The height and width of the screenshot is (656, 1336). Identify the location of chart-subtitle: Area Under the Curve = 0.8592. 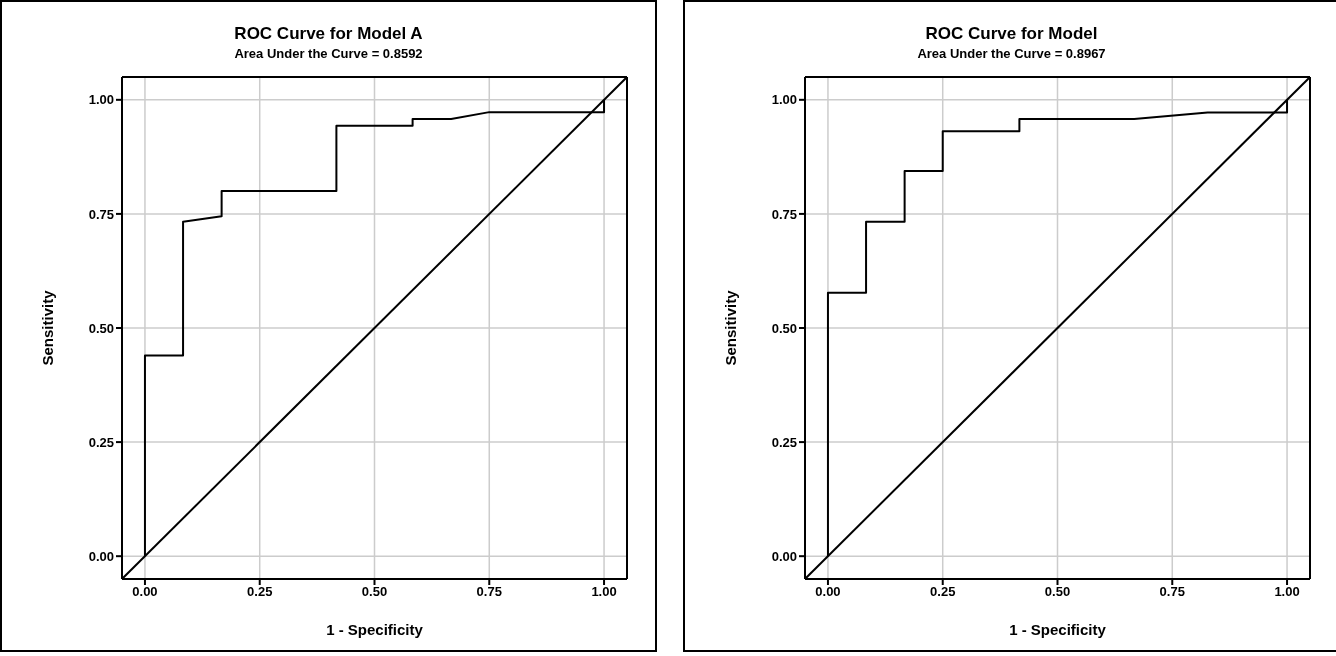
(328, 53).